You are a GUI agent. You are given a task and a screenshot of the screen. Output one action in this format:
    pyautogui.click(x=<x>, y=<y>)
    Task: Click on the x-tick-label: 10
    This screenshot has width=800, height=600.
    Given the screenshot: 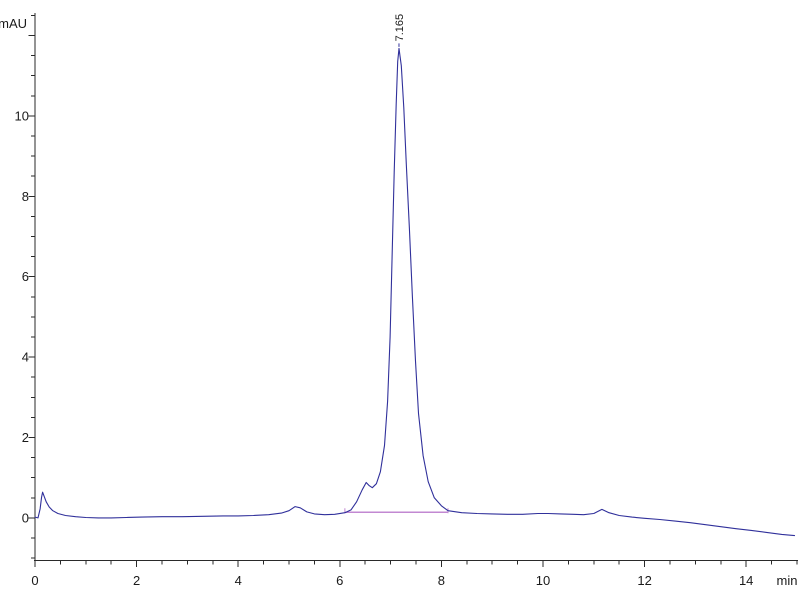 What is the action you would take?
    pyautogui.click(x=543, y=580)
    